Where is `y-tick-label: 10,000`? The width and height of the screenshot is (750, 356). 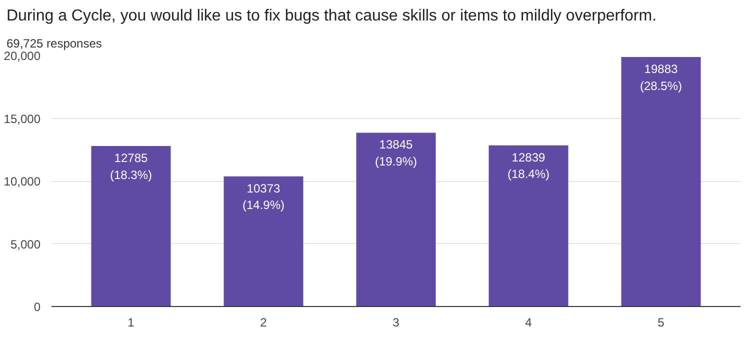
y-tick-label: 10,000 is located at coordinates (22, 181).